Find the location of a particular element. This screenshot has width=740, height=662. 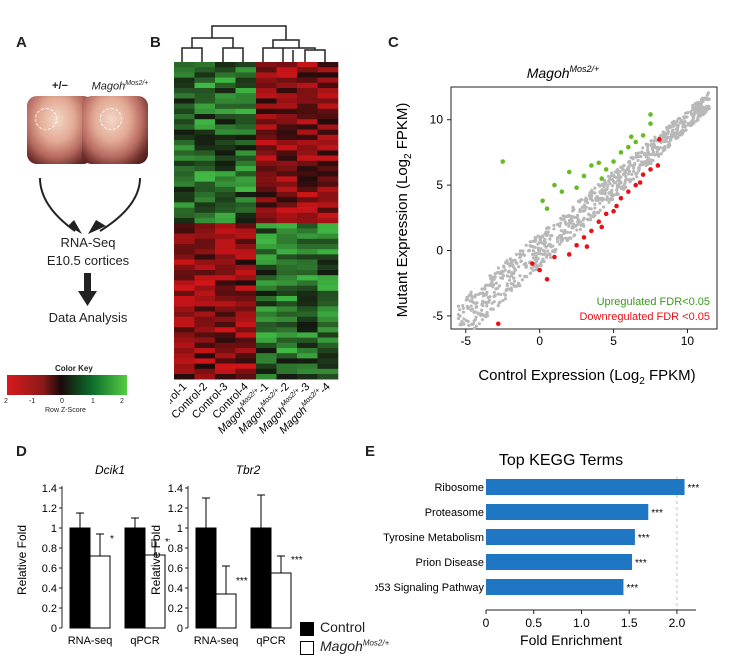

bar-mutant is located at coordinates (281, 600).